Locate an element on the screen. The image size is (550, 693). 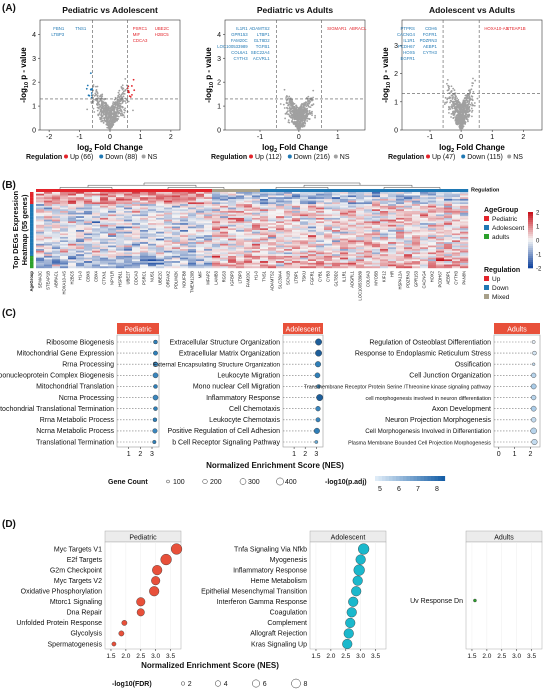
y-axis-label: -log10 p - value is located at coordinates (24, 75).